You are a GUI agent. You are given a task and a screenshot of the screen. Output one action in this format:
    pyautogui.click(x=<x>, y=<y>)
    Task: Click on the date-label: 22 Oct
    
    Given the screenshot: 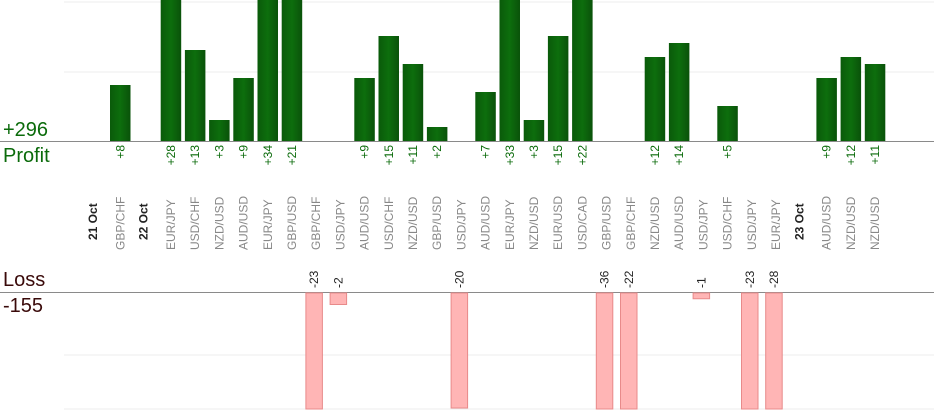 What is the action you would take?
    pyautogui.click(x=144, y=221)
    